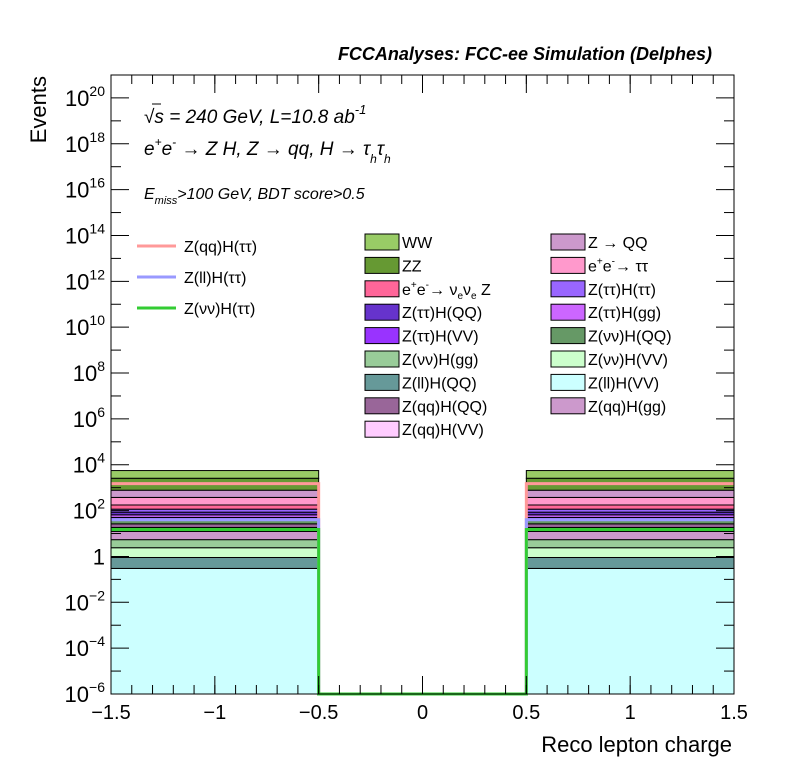 The image size is (796, 772). What do you see at coordinates (110, 713) in the screenshot?
I see `x-tick-label: −1.5` at bounding box center [110, 713].